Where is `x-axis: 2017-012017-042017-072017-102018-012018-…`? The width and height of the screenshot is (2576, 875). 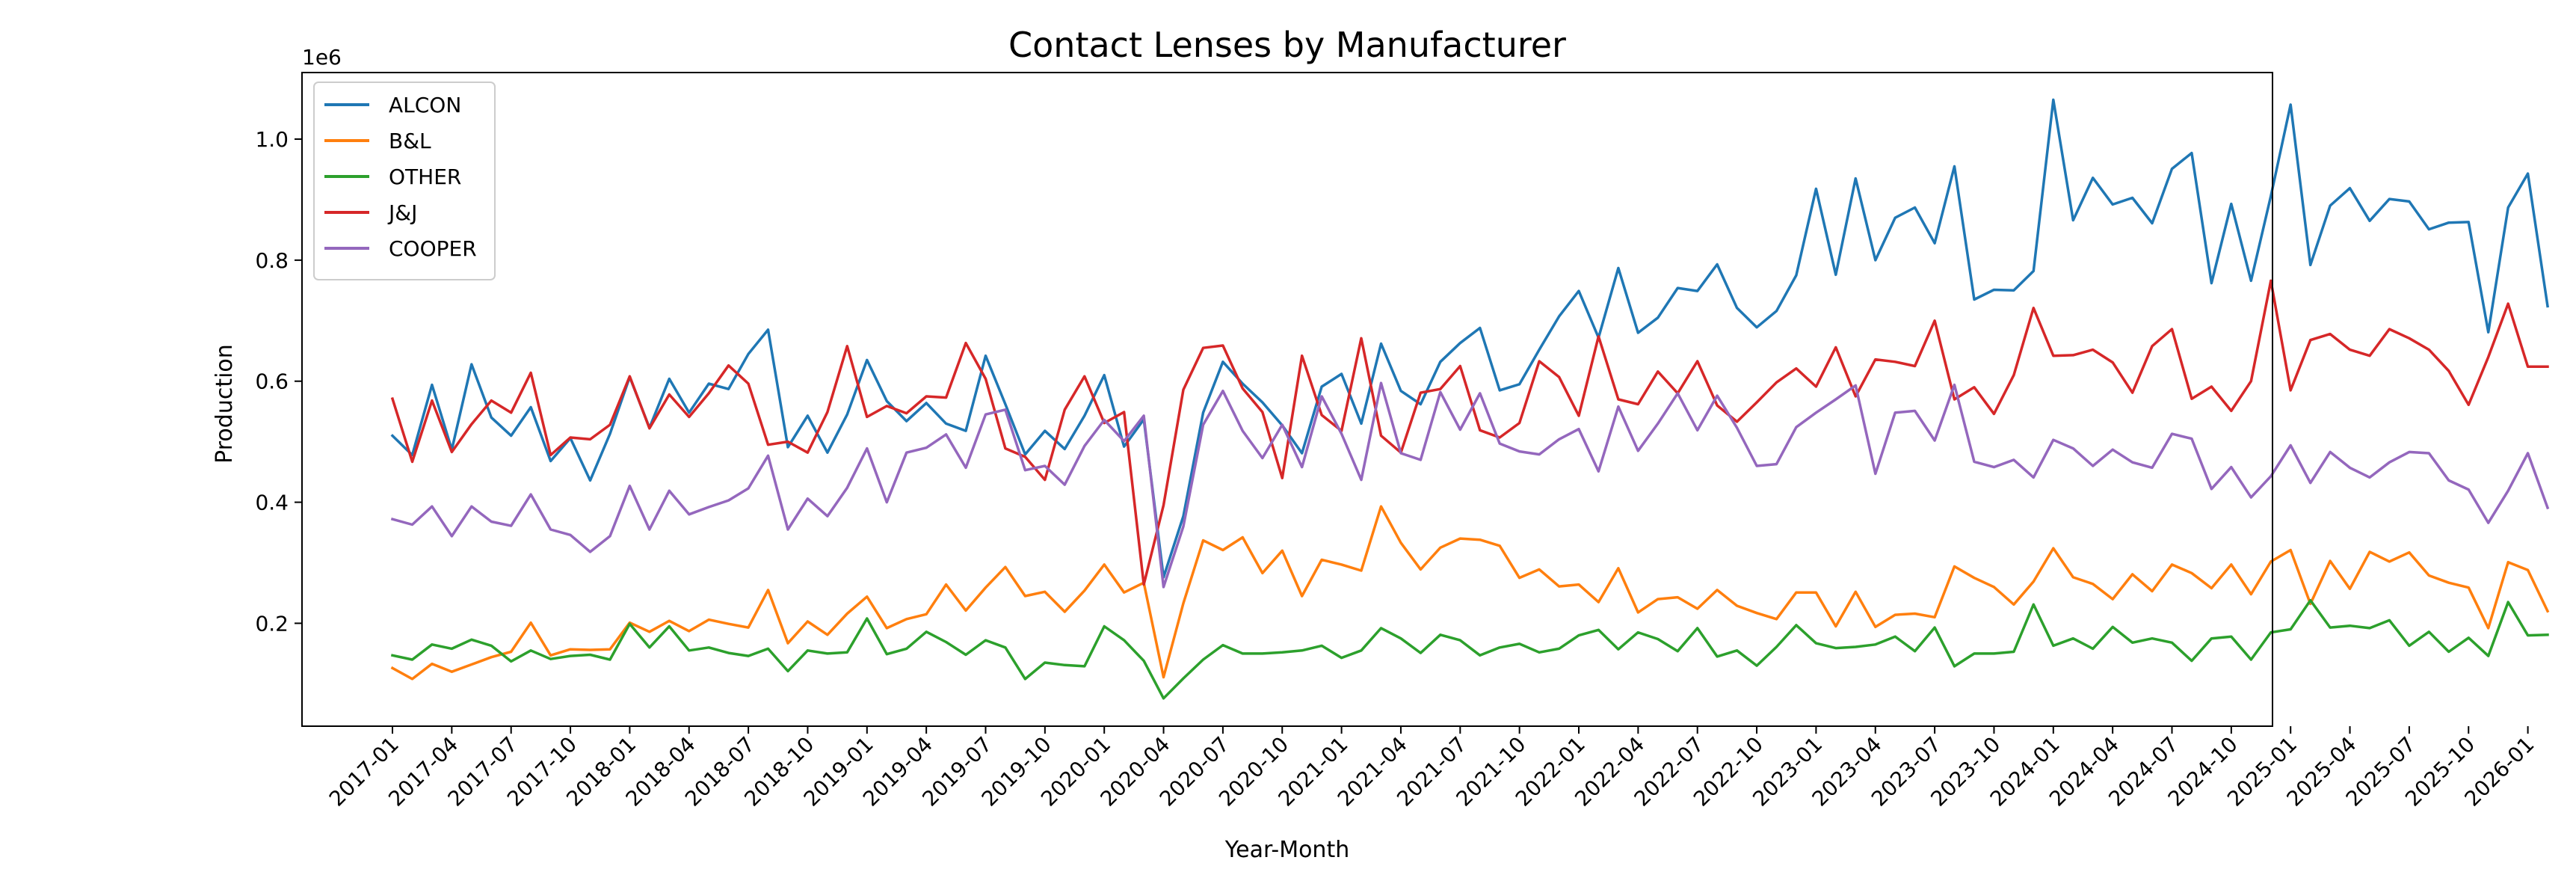 x-axis: 2017-012017-042017-072017-102018-012018-… is located at coordinates (1431, 768).